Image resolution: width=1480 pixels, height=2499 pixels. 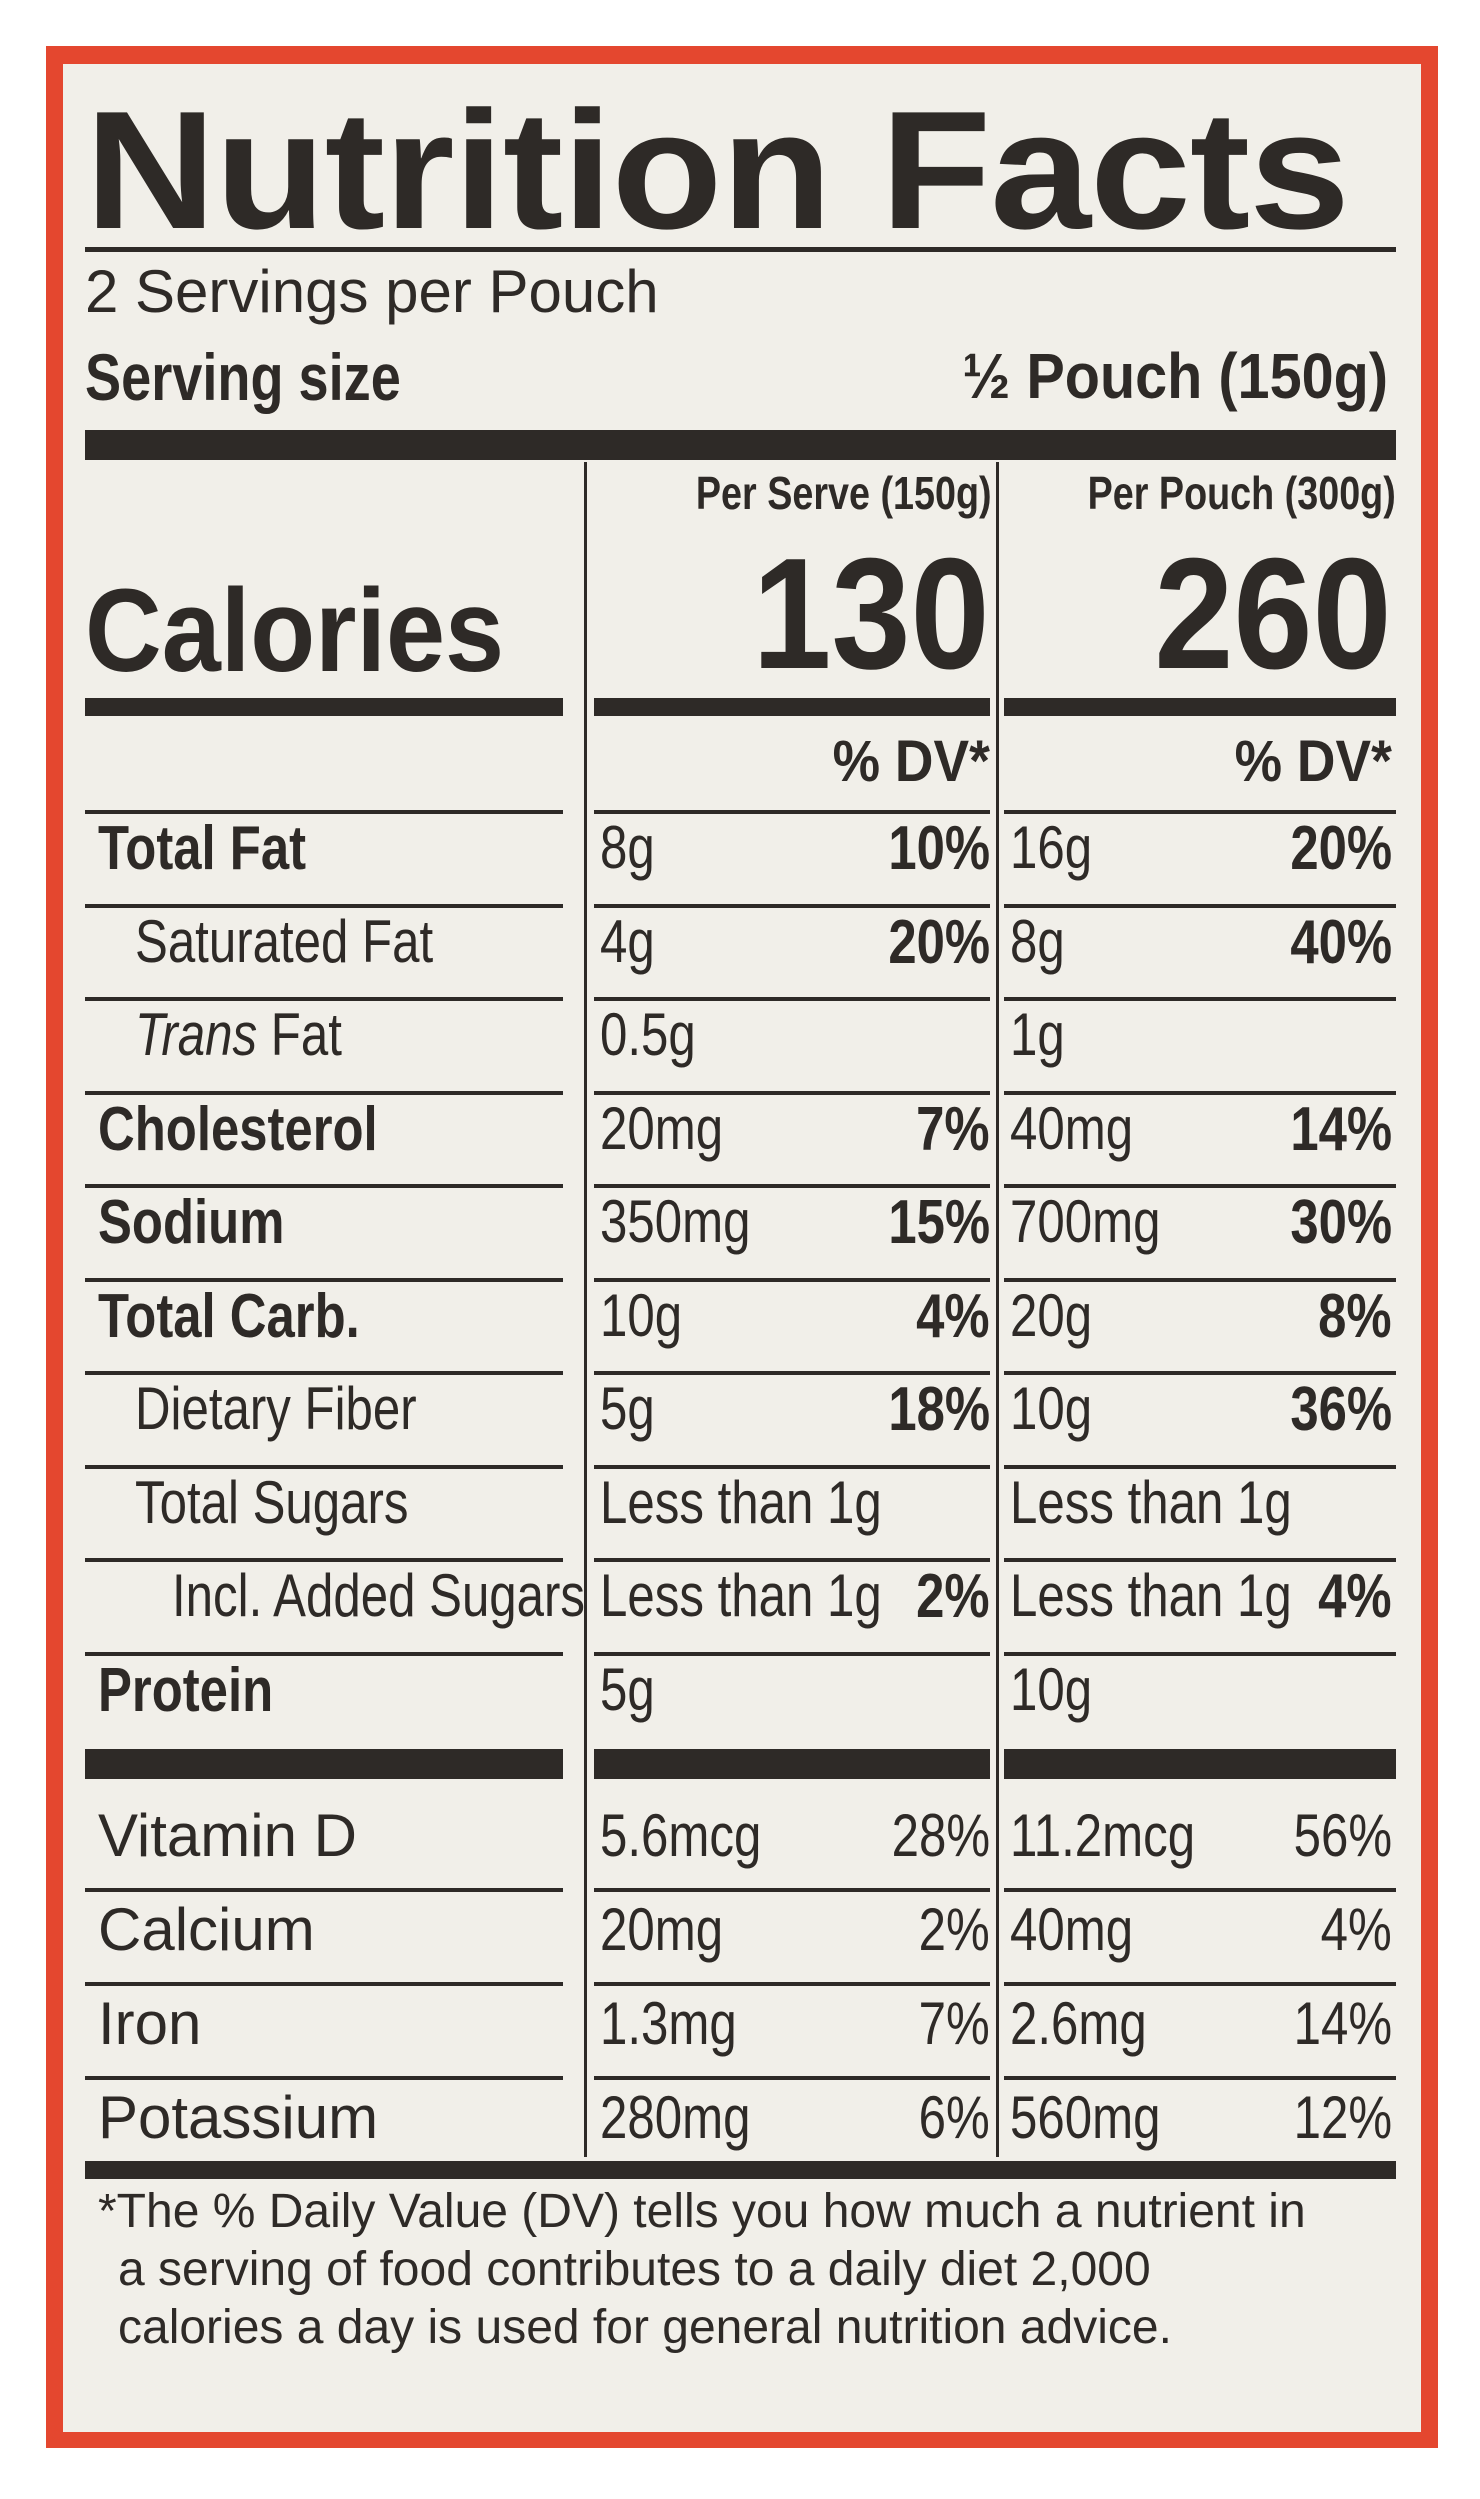 What do you see at coordinates (238, 2117) in the screenshot?
I see `vitamin-name: Potassium` at bounding box center [238, 2117].